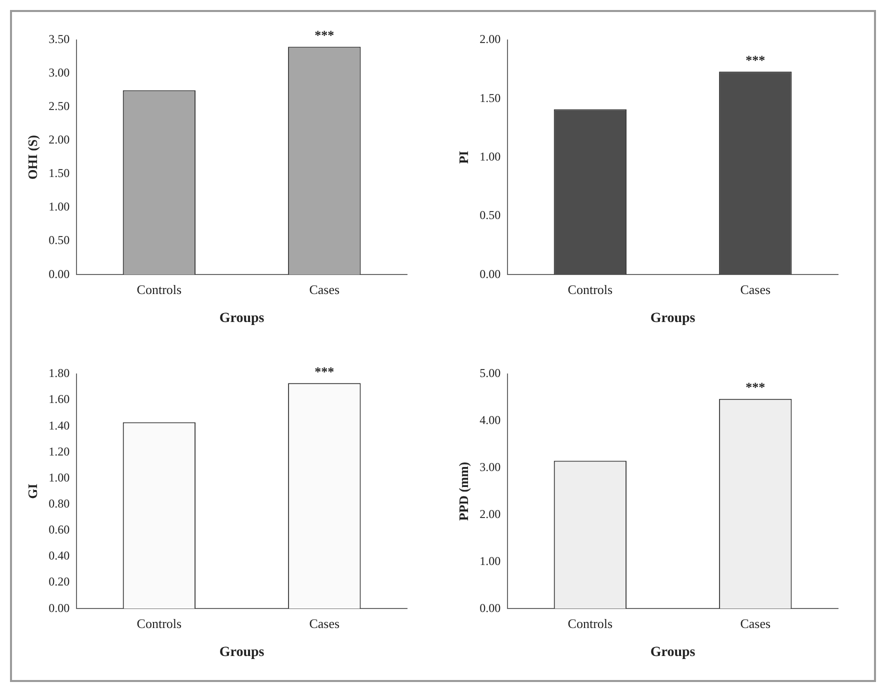  I want to click on y-axis-title: OHI (S), so click(32, 157).